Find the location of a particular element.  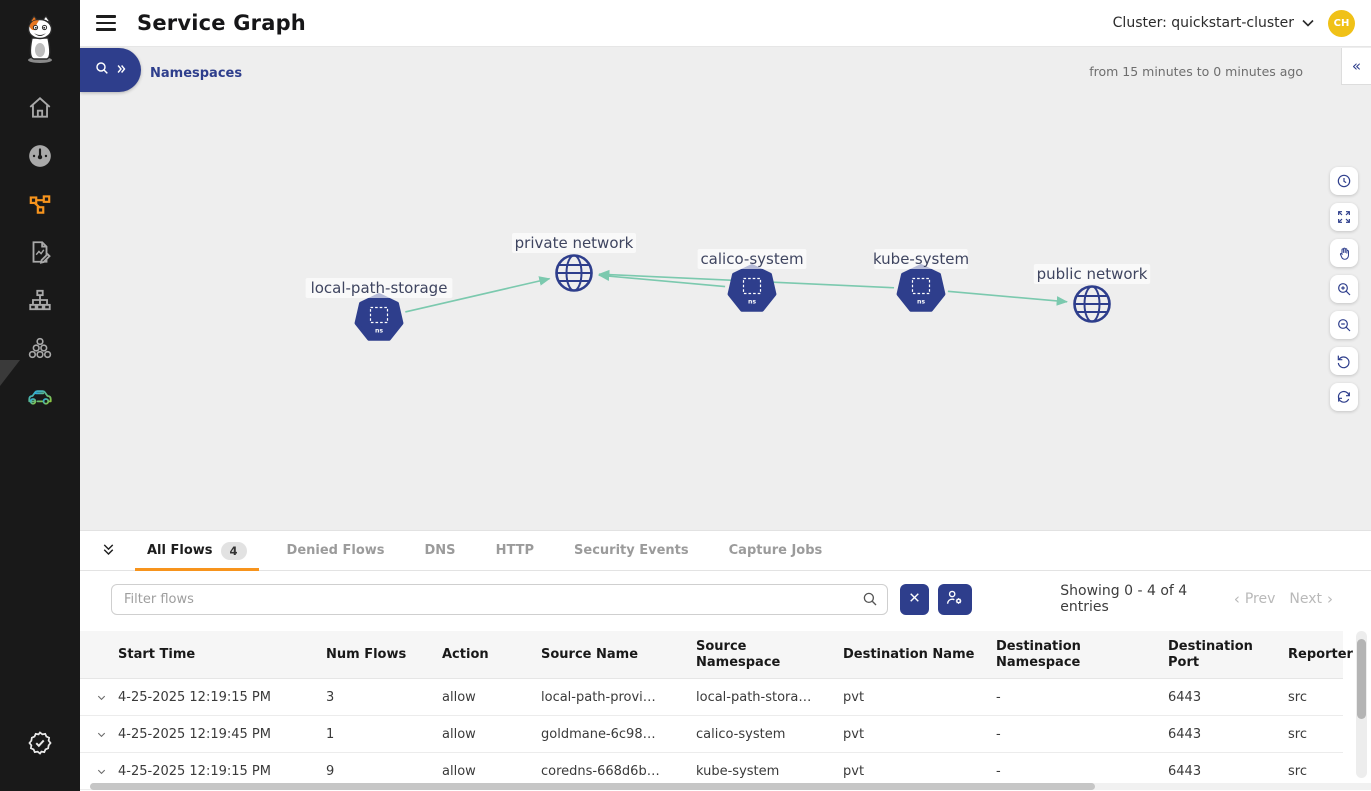

pan-hand-icon is located at coordinates (1344, 253).